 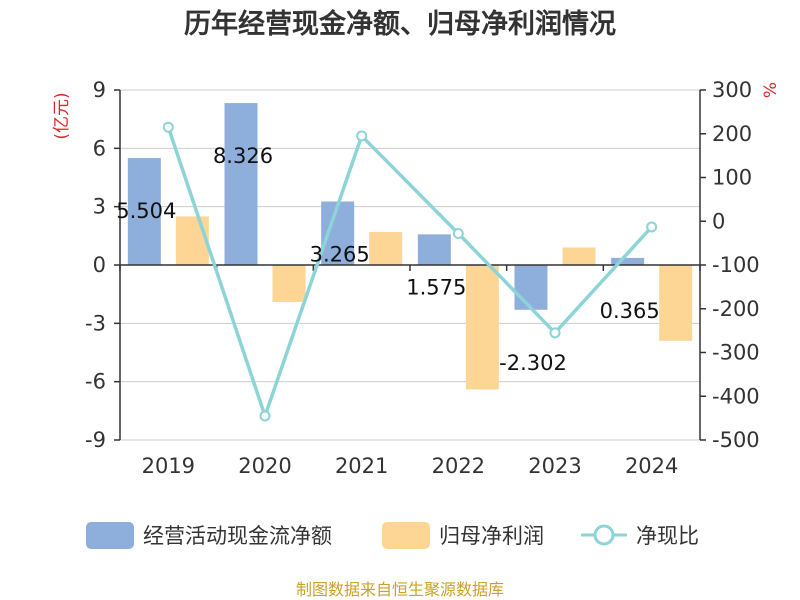 I want to click on legend-label-cash-ratio: 净现比, so click(x=667, y=536).